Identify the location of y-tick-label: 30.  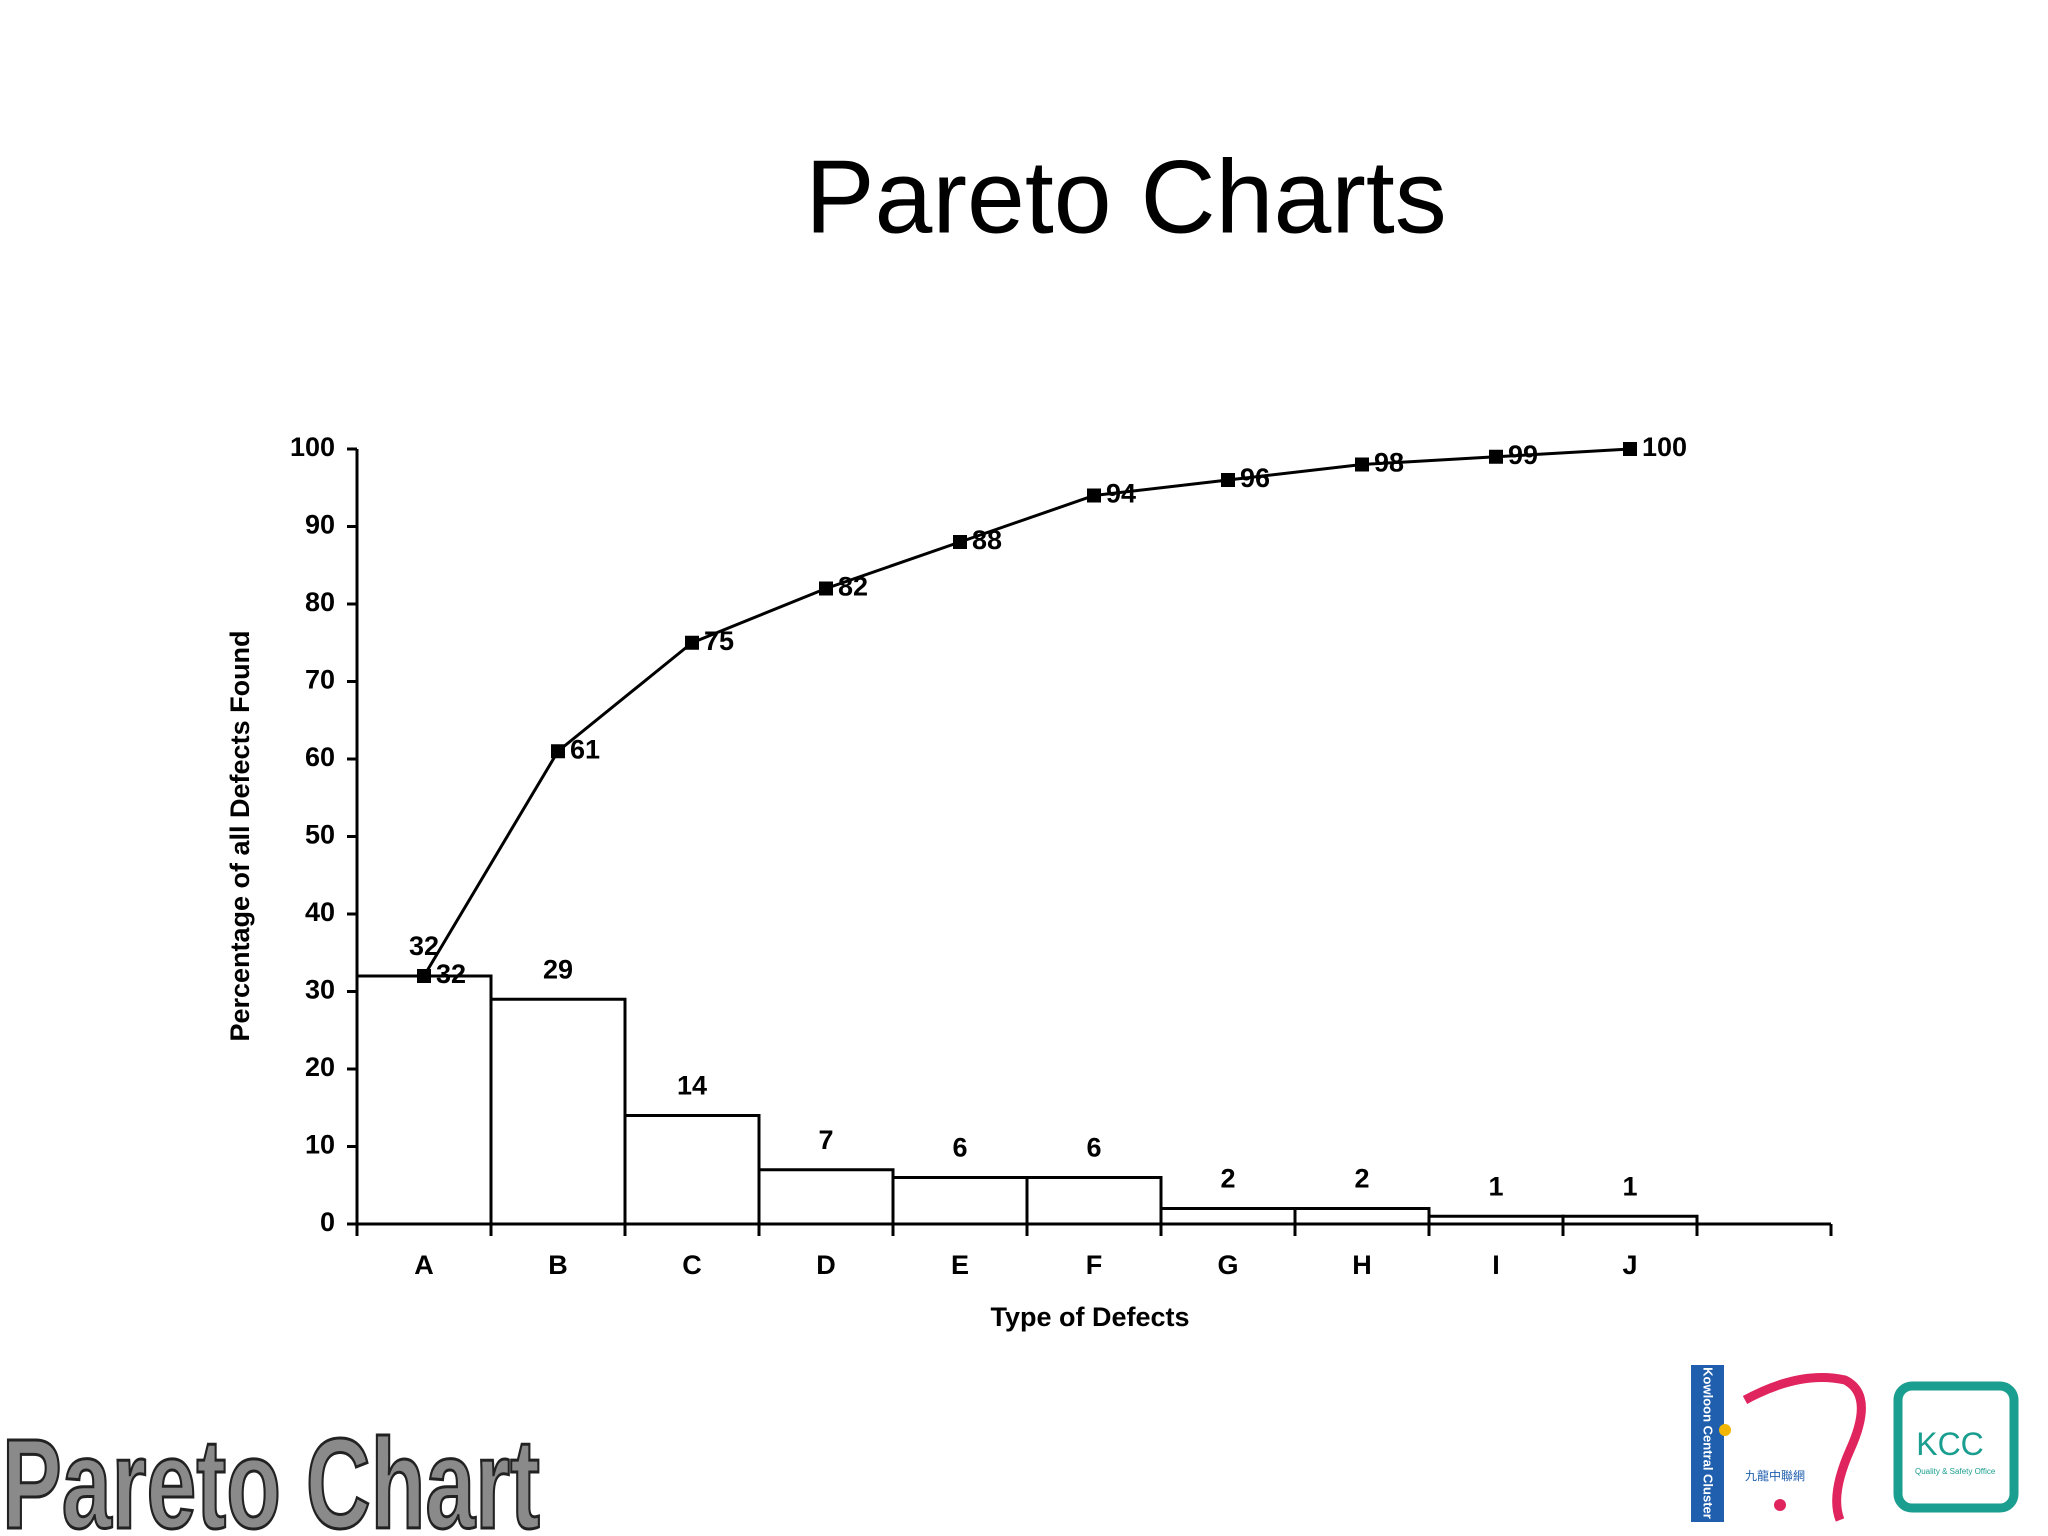
(320, 990).